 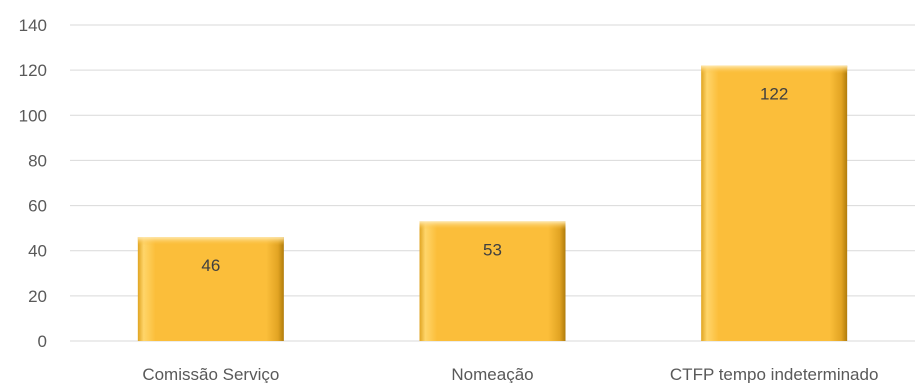 I want to click on data-label: 122, so click(x=774, y=94).